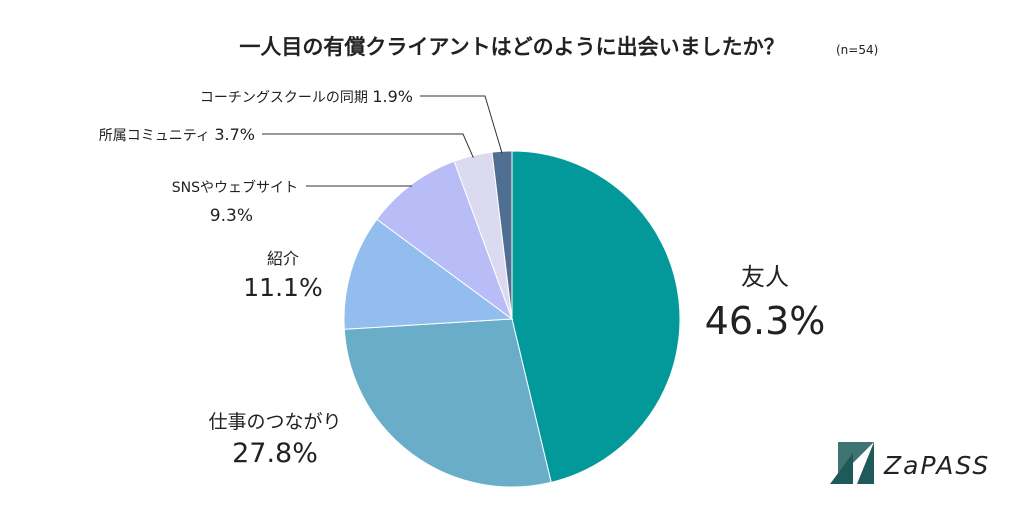 The image size is (1024, 520). What do you see at coordinates (765, 321) in the screenshot?
I see `slice-value-label: 46.3%` at bounding box center [765, 321].